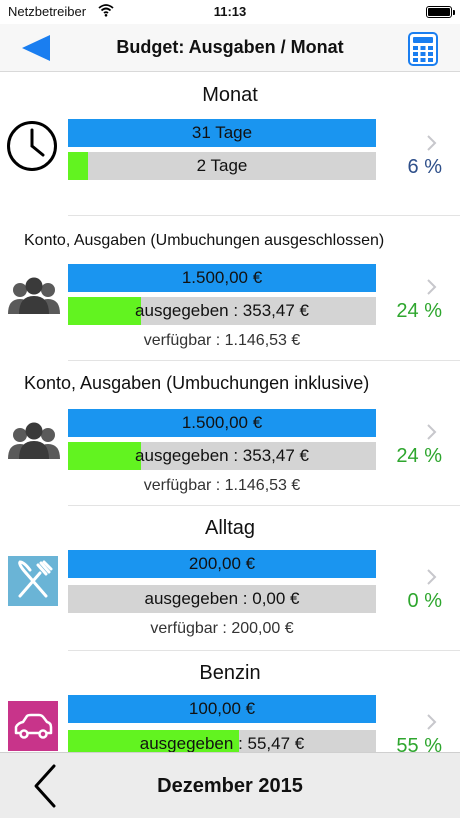 The image size is (460, 818). I want to click on progress-bar: ausgegeben : 55,47 €, so click(222, 741).